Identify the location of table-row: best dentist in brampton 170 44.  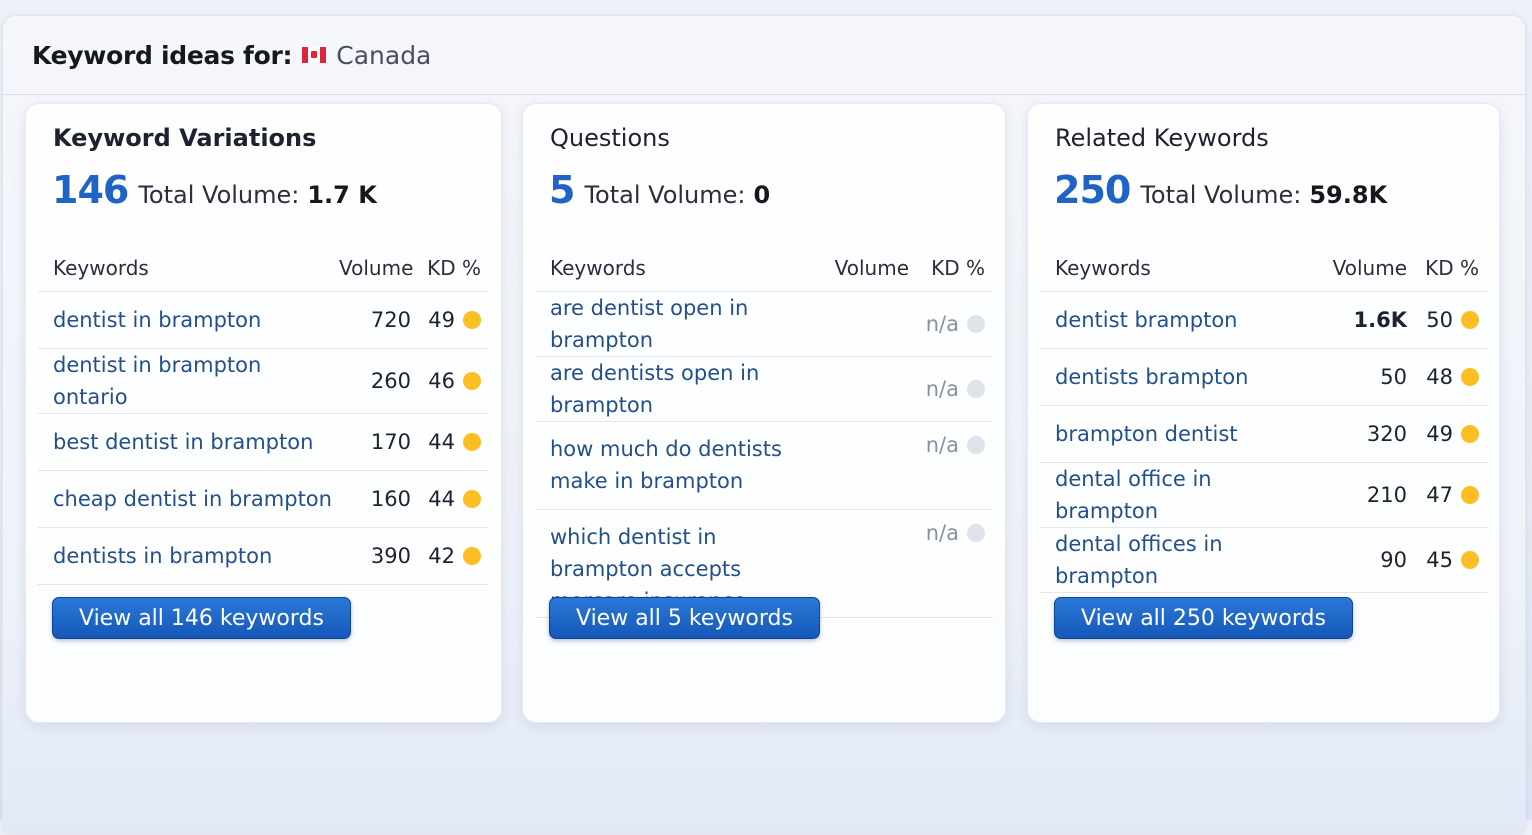
(263, 442).